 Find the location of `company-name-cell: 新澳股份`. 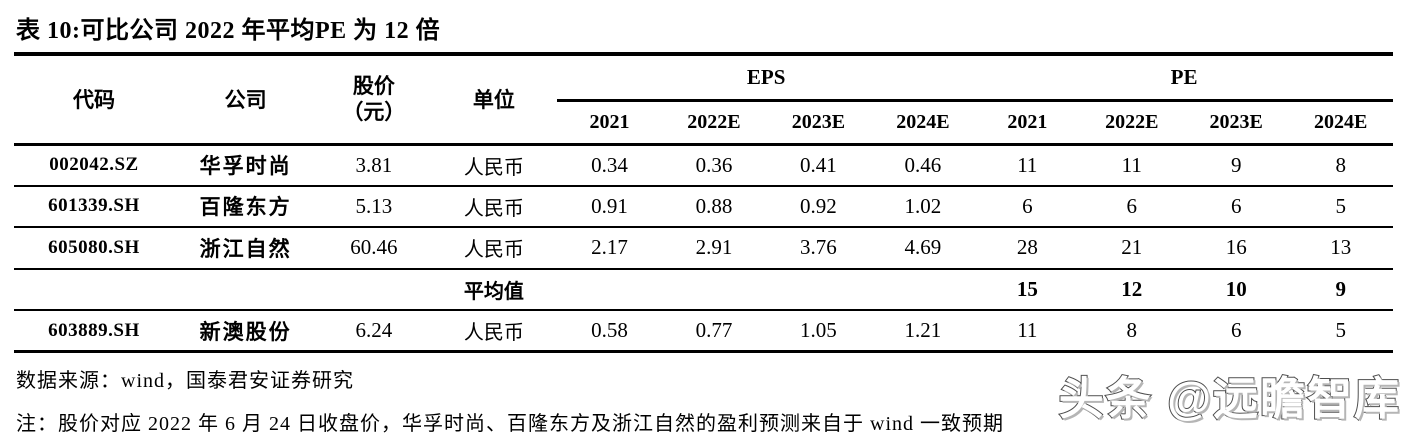

company-name-cell: 新澳股份 is located at coordinates (245, 331).